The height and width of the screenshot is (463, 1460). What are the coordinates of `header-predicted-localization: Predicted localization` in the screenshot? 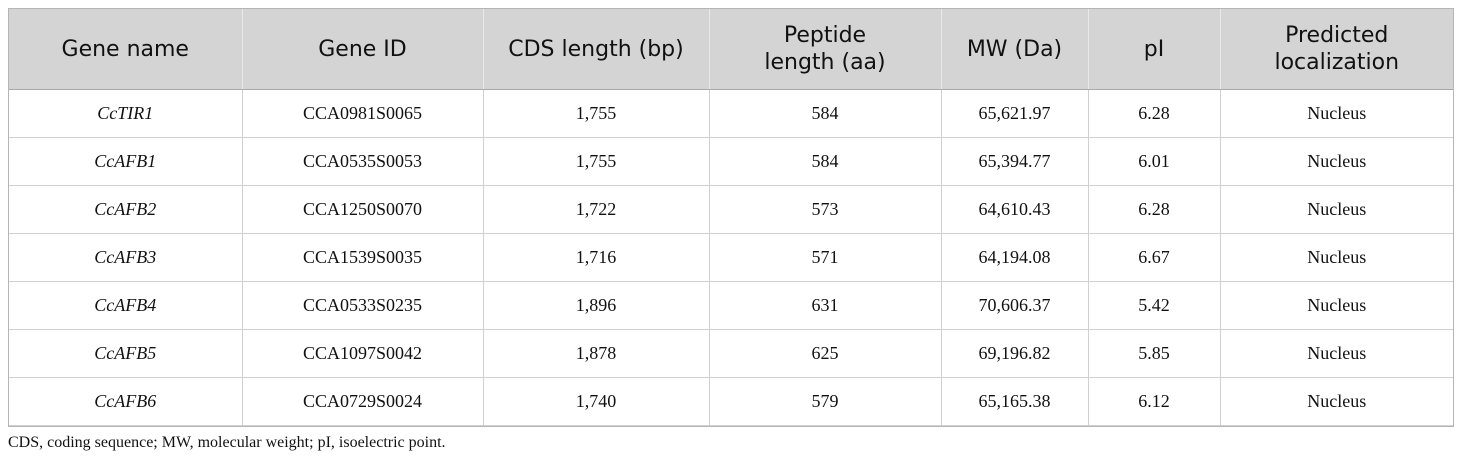 It's located at (1336, 49).